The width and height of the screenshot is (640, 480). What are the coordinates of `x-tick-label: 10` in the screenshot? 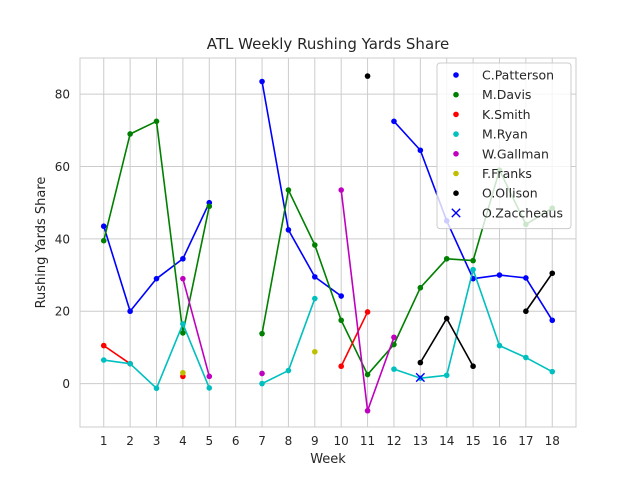 It's located at (341, 441).